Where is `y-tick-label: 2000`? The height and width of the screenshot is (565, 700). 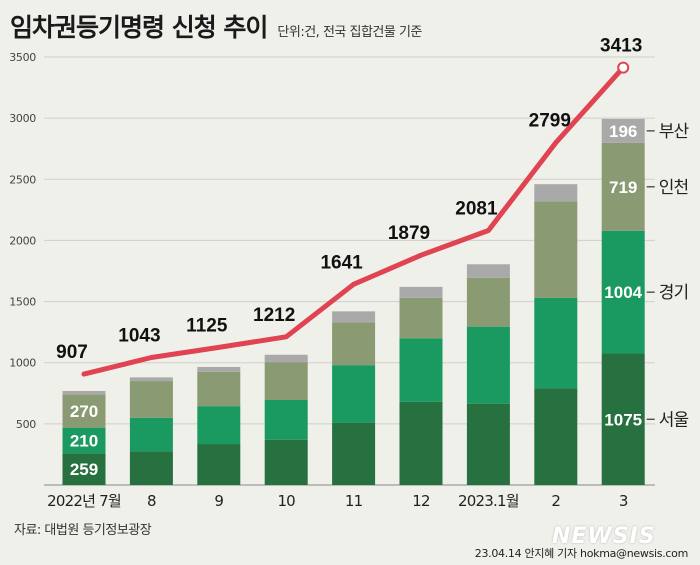
y-tick-label: 2000 is located at coordinates (22, 240).